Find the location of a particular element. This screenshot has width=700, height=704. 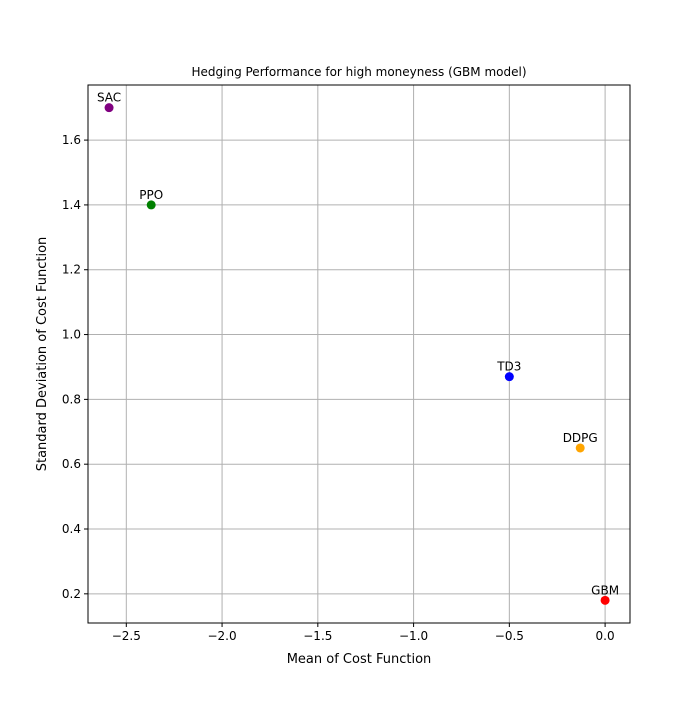

point-label-gbm: GBM is located at coordinates (605, 590).